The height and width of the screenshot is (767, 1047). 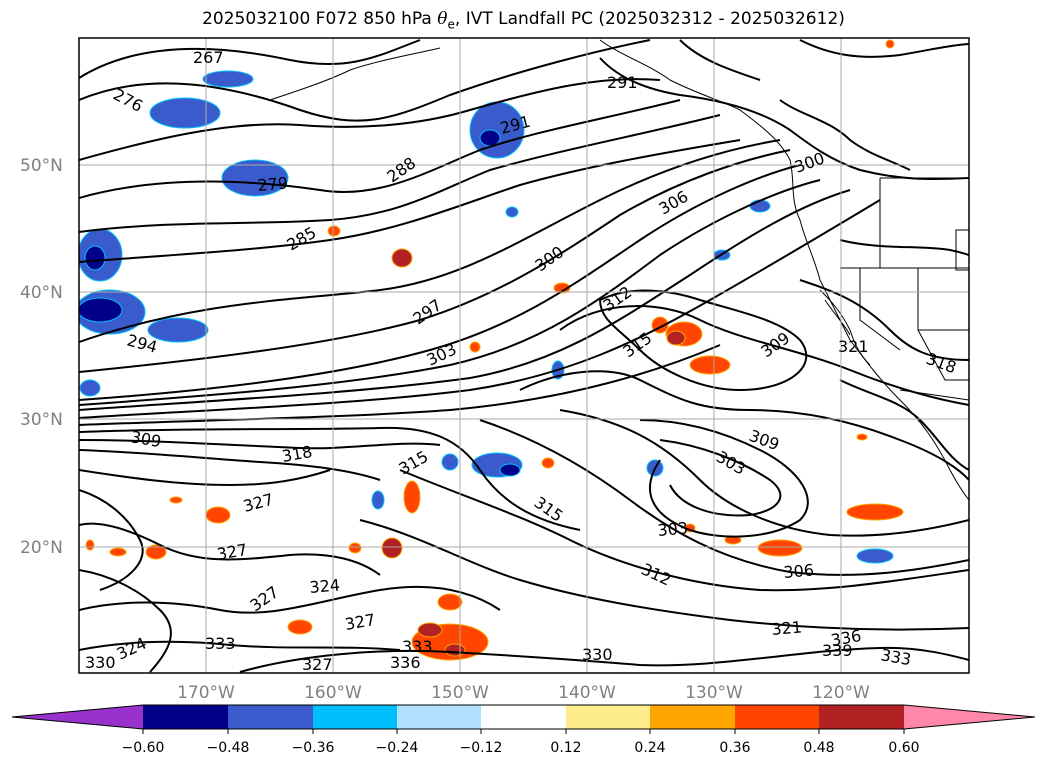 What do you see at coordinates (405, 662) in the screenshot?
I see `contour-label: 336` at bounding box center [405, 662].